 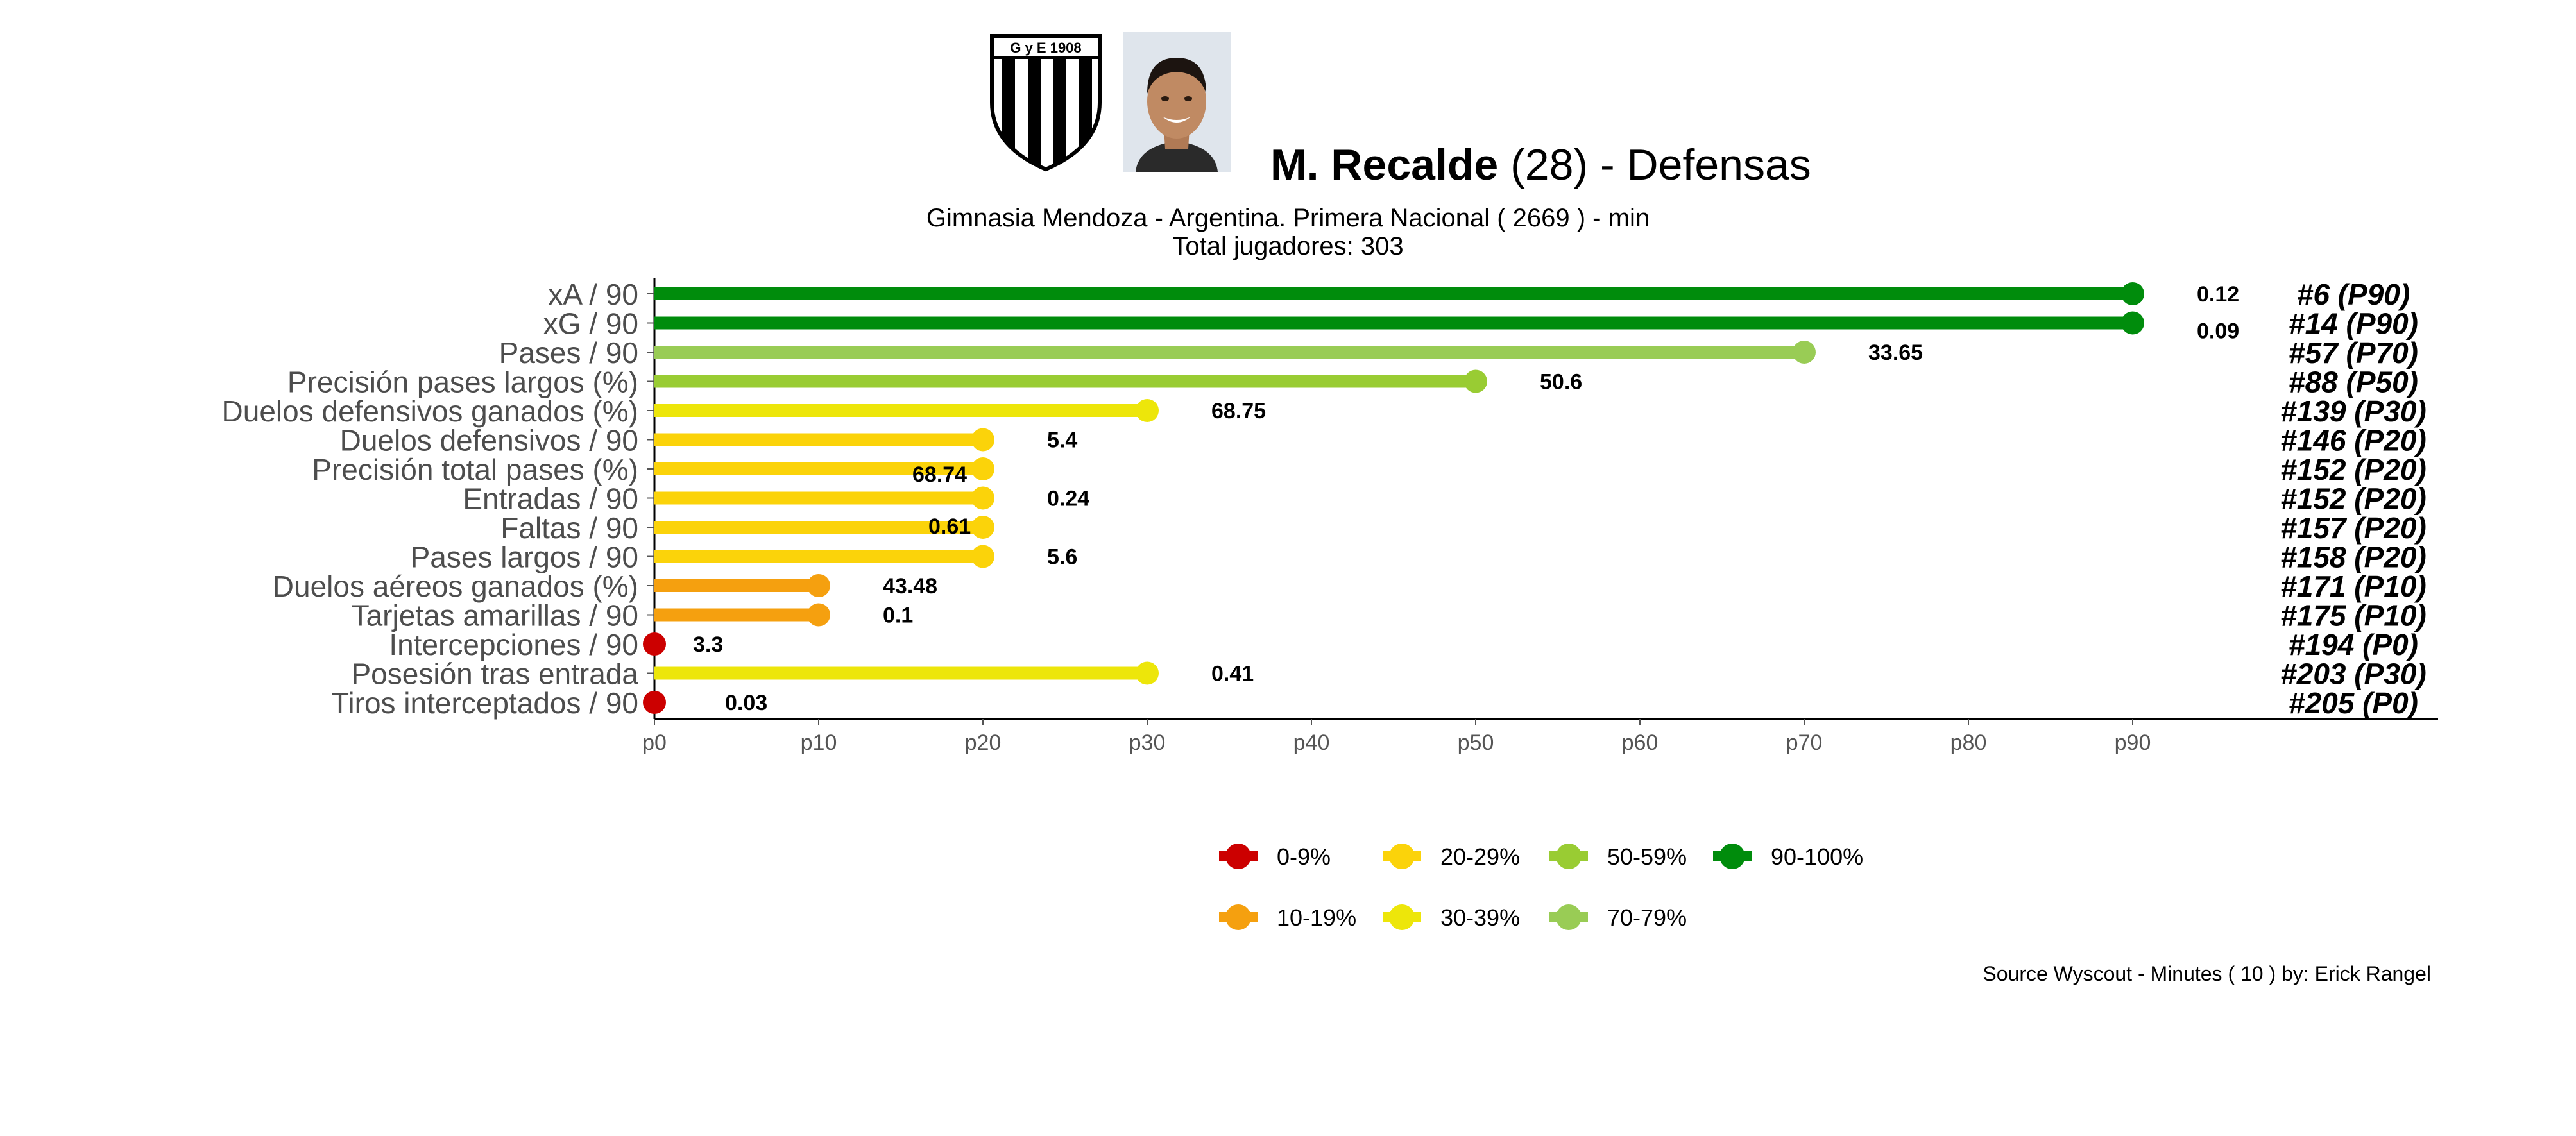 I want to click on x-tick-label: p80, so click(x=1968, y=743).